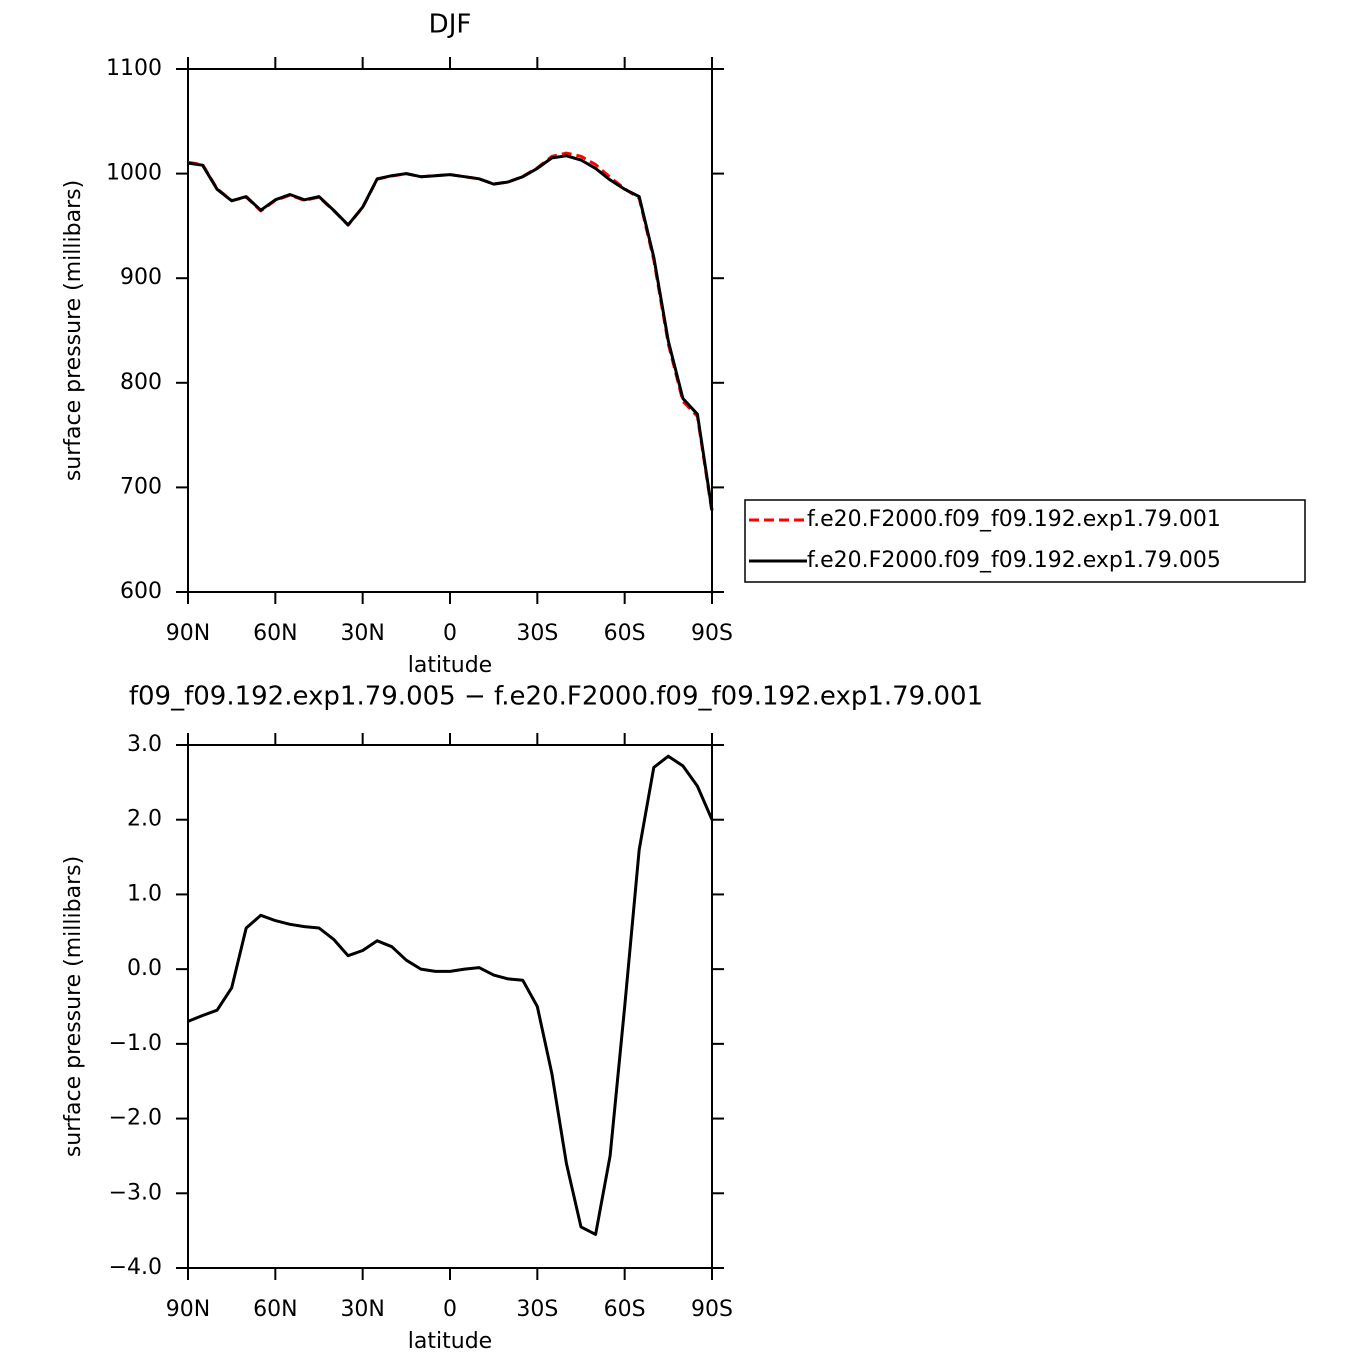 The height and width of the screenshot is (1363, 1366). Describe the element at coordinates (134, 173) in the screenshot. I see `y-tick-label: 1000` at that location.